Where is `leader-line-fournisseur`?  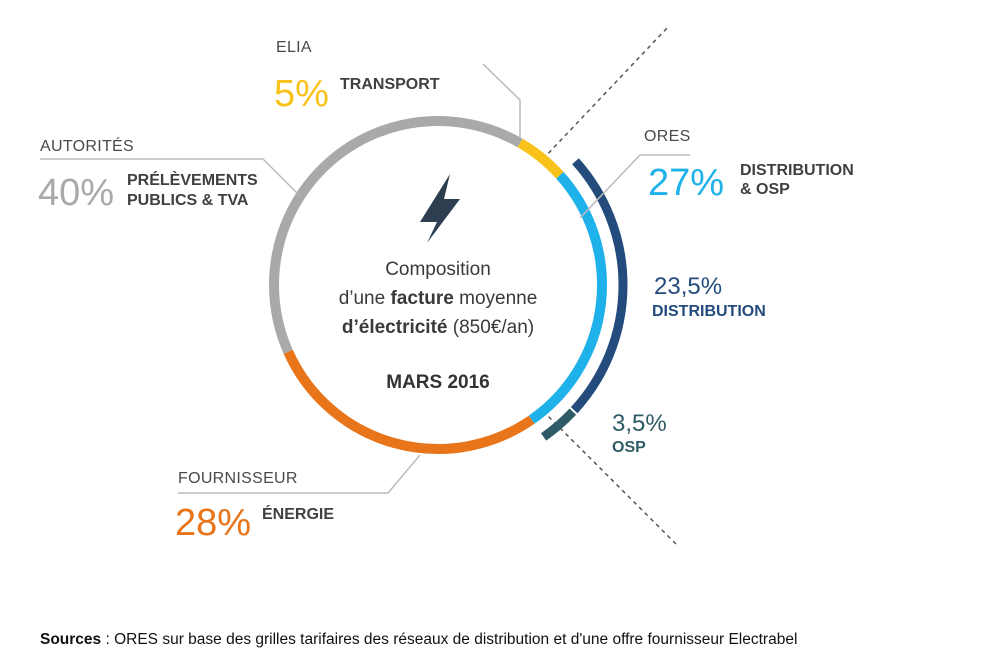 leader-line-fournisseur is located at coordinates (299, 474).